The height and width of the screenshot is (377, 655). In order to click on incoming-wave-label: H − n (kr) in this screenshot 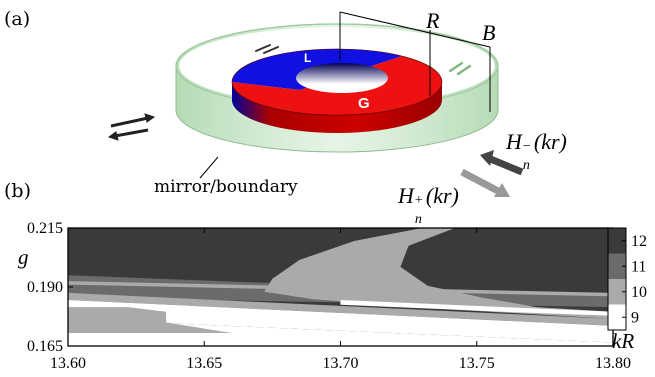, I will do `click(536, 151)`.